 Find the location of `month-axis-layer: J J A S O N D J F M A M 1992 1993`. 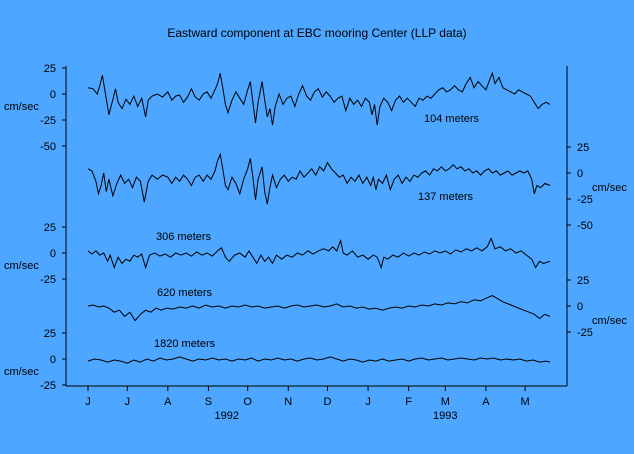

month-axis-layer: J J A S O N D J F M A M 1992 1993 is located at coordinates (307, 404).